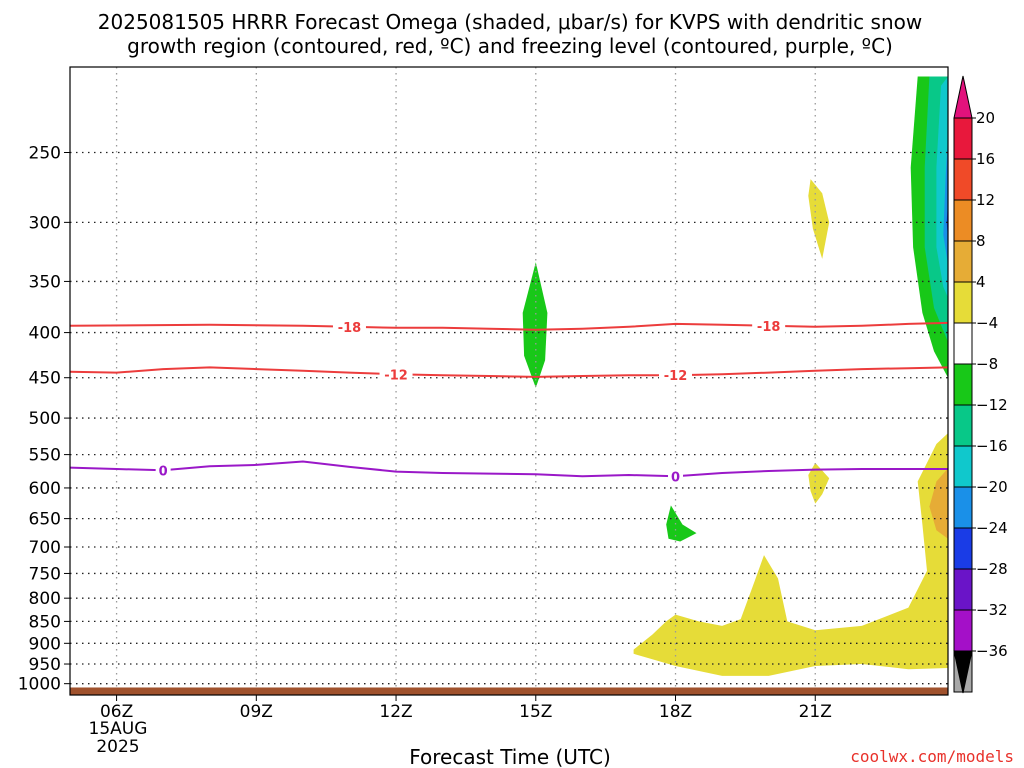  I want to click on y-tick-label: 900, so click(45, 644).